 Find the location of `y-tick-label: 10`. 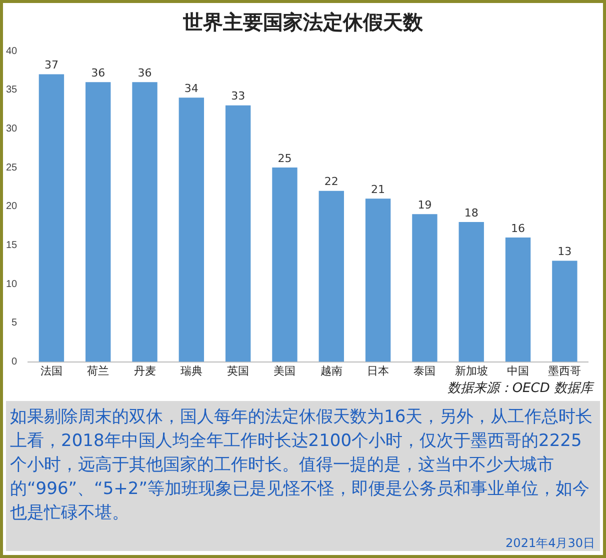

y-tick-label: 10 is located at coordinates (12, 284).